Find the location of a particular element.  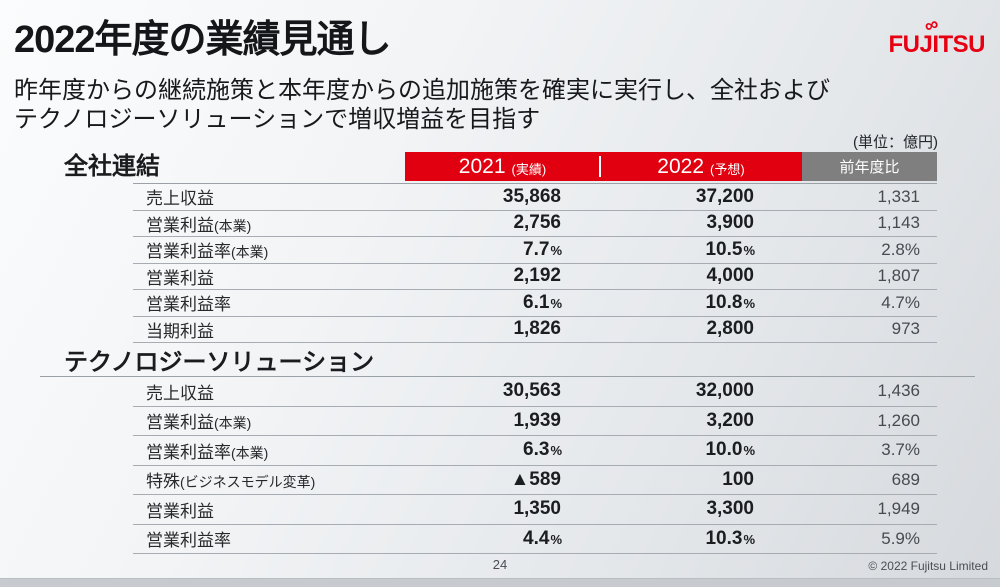

value-2021: 4.4 is located at coordinates (536, 538).